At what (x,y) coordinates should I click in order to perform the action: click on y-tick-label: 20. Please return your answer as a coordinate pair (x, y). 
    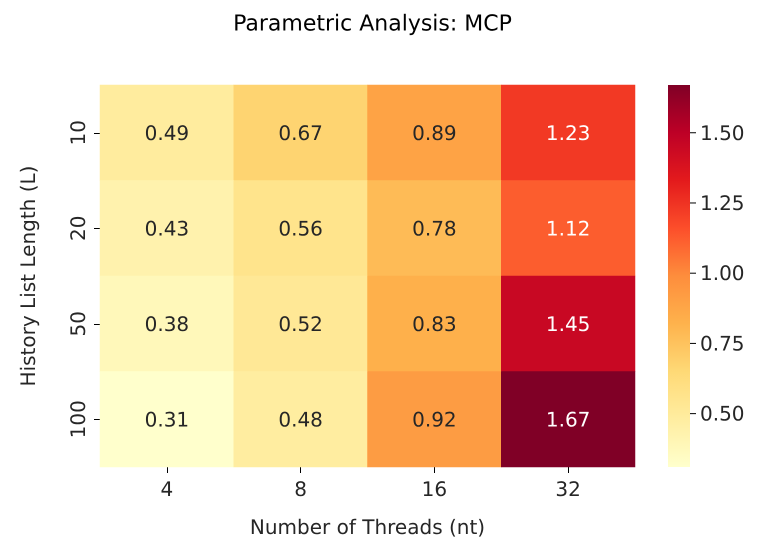
    Looking at the image, I should click on (78, 228).